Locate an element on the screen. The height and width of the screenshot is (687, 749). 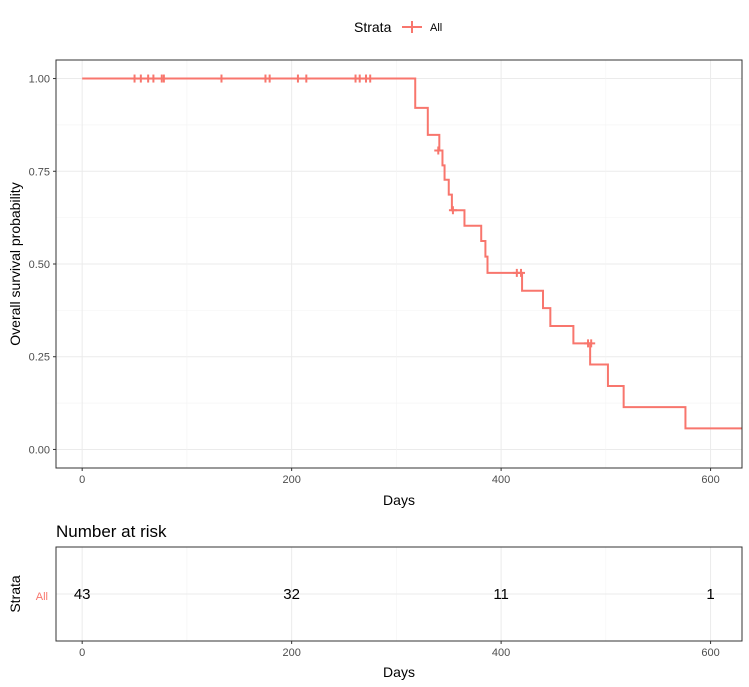
main-x-tick-label: 600 is located at coordinates (710, 480).